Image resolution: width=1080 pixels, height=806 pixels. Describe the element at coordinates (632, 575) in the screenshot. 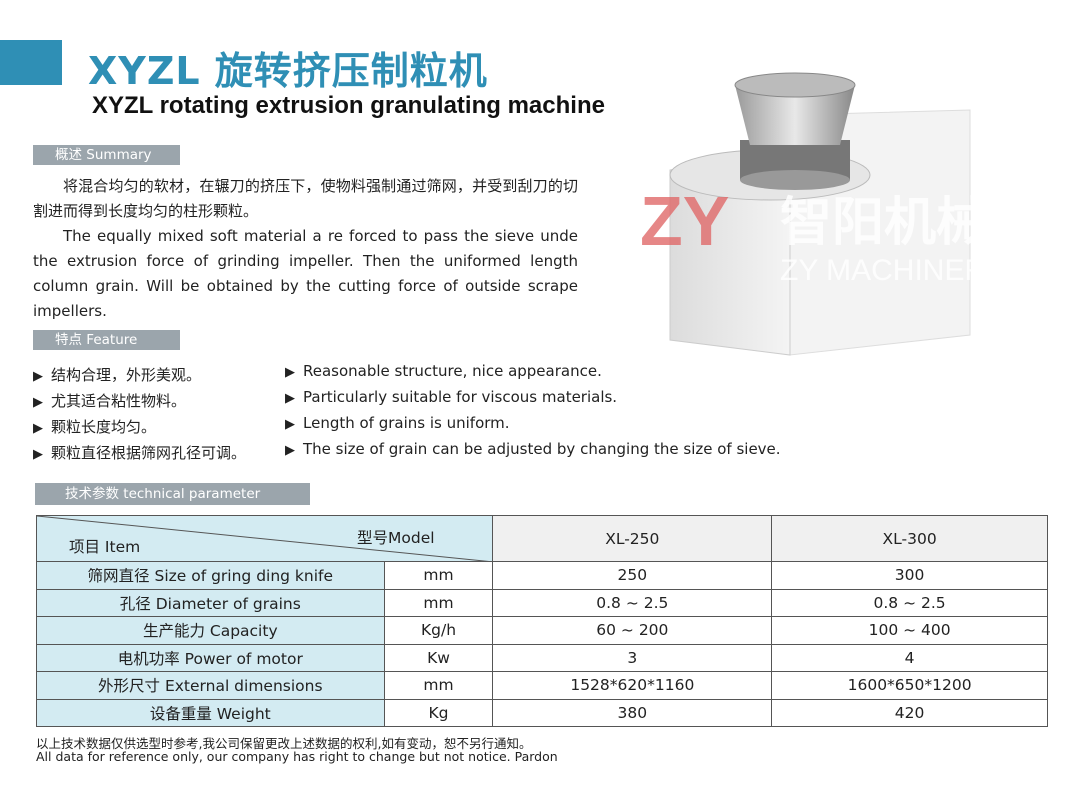

I see `cell-value-xl-250: 250` at that location.